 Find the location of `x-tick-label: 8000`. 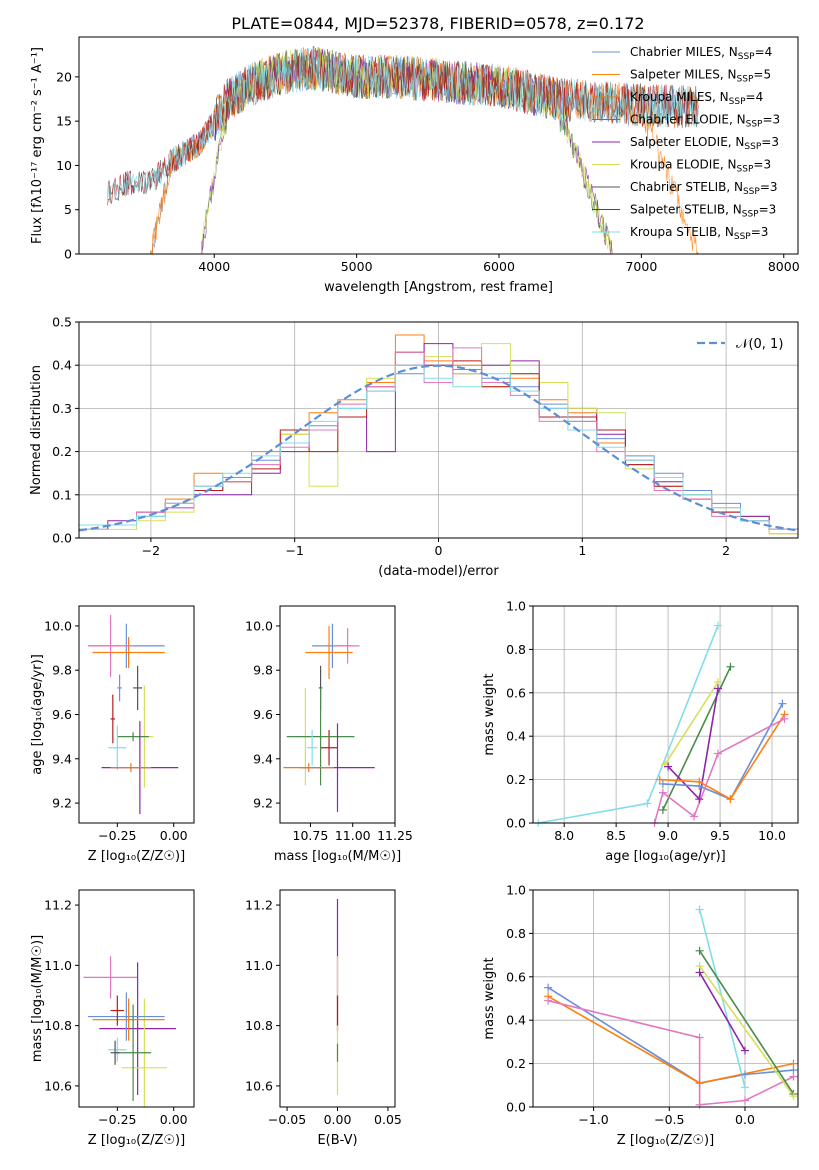

x-tick-label: 8000 is located at coordinates (784, 266).